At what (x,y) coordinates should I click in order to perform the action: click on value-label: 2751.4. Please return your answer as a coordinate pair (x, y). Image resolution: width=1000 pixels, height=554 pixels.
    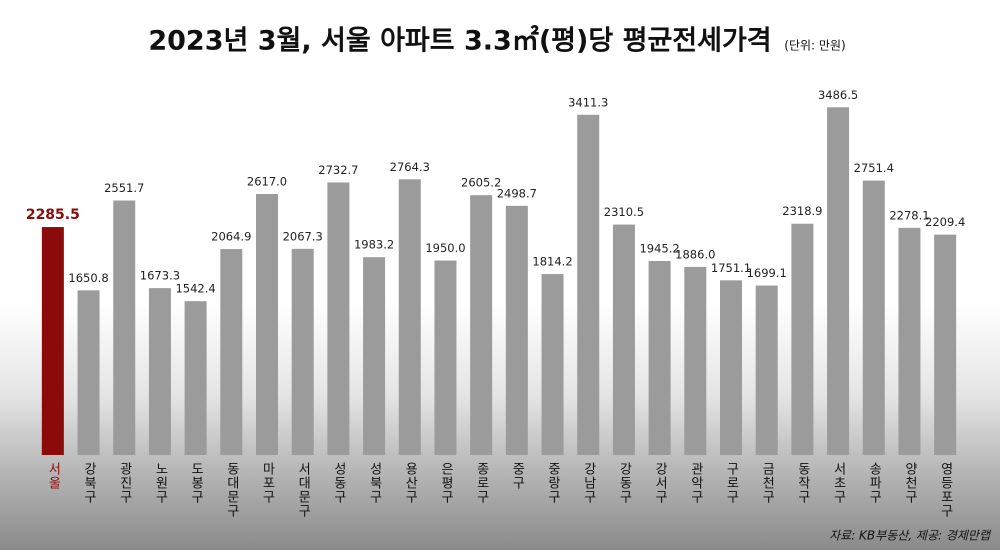
    Looking at the image, I should click on (874, 168).